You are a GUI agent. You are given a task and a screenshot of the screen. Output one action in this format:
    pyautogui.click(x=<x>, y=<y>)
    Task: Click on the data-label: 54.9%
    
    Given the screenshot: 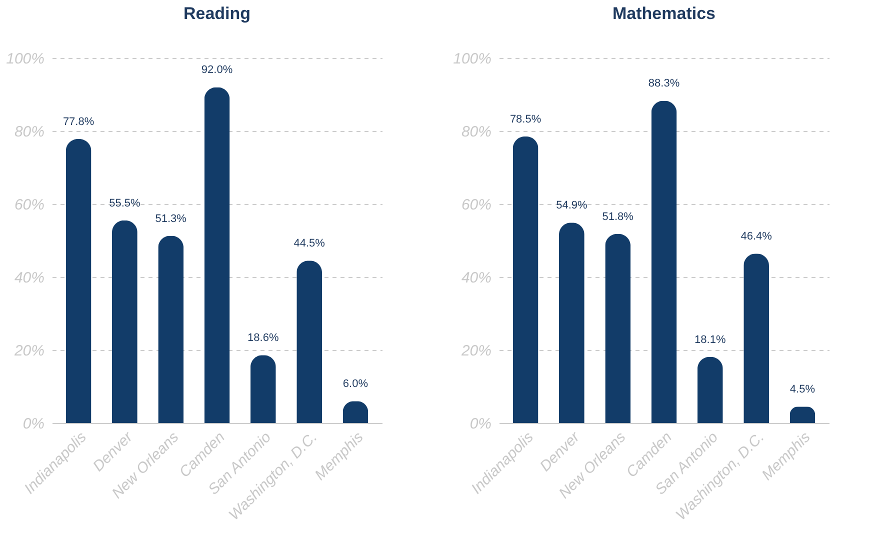 What is the action you would take?
    pyautogui.click(x=572, y=206)
    